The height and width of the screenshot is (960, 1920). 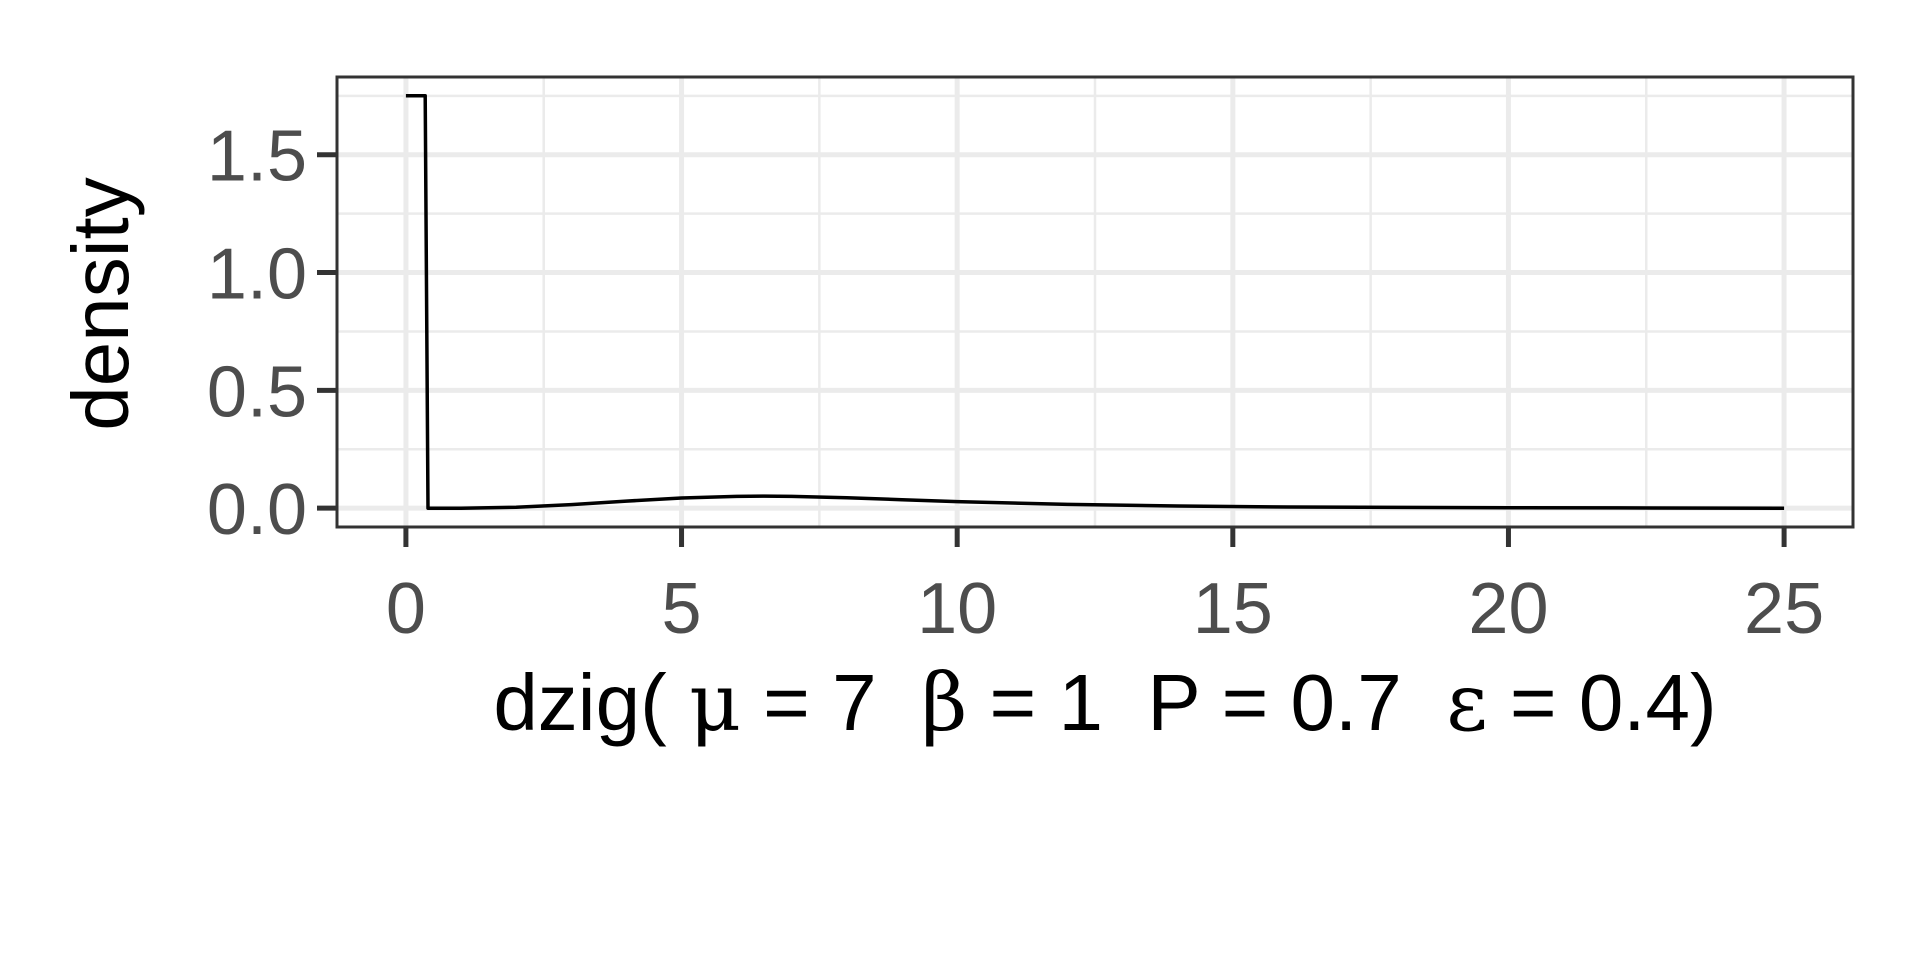 What do you see at coordinates (406, 609) in the screenshot?
I see `x-tick-label: 0` at bounding box center [406, 609].